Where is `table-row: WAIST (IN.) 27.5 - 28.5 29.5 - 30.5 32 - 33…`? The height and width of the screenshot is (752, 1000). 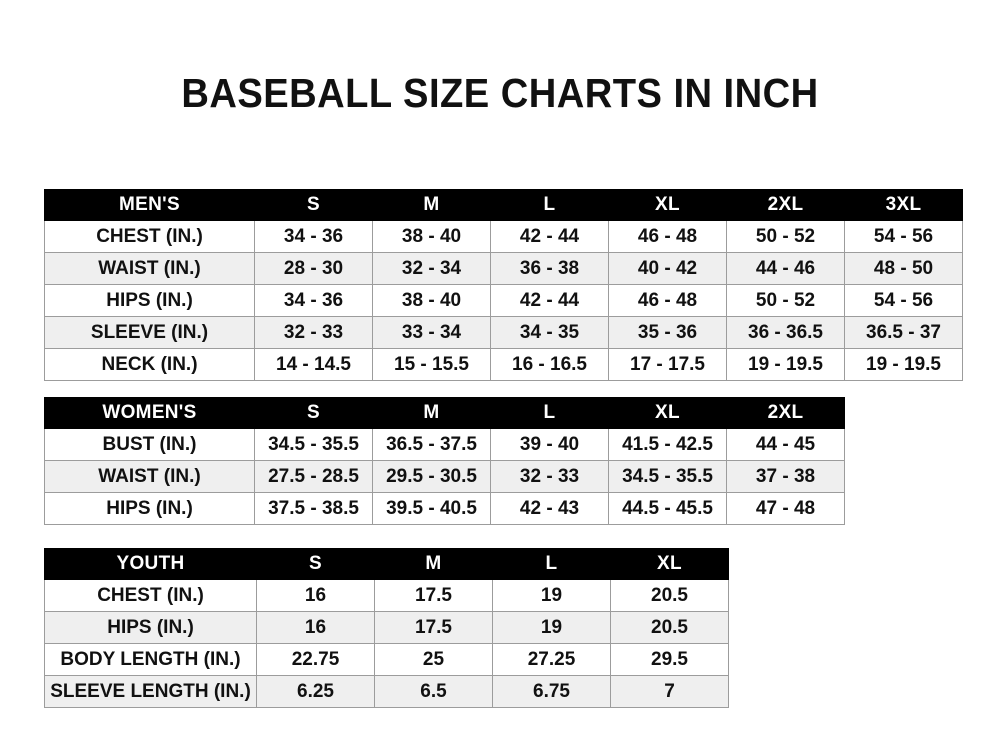
table-row: WAIST (IN.) 27.5 - 28.5 29.5 - 30.5 32 - 33… is located at coordinates (444, 476).